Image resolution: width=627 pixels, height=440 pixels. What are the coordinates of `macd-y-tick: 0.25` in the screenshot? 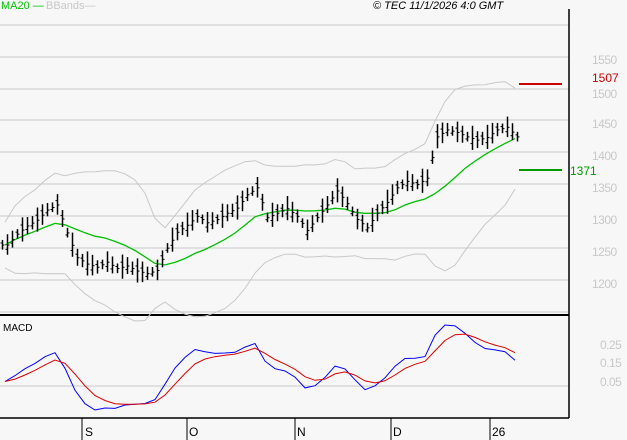 It's located at (611, 345).